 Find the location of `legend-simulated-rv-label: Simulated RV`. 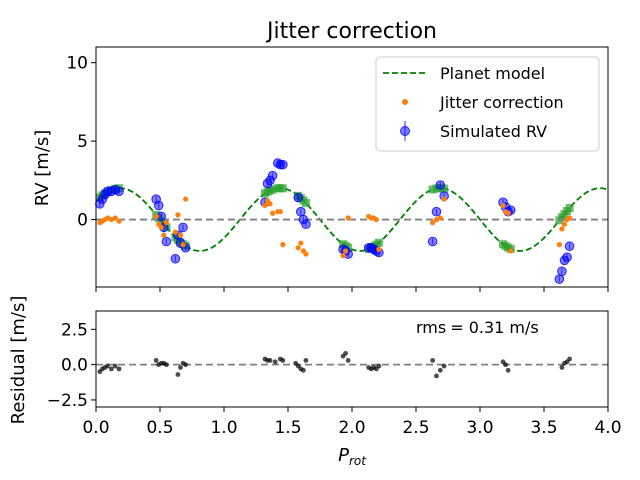

legend-simulated-rv-label: Simulated RV is located at coordinates (493, 131).